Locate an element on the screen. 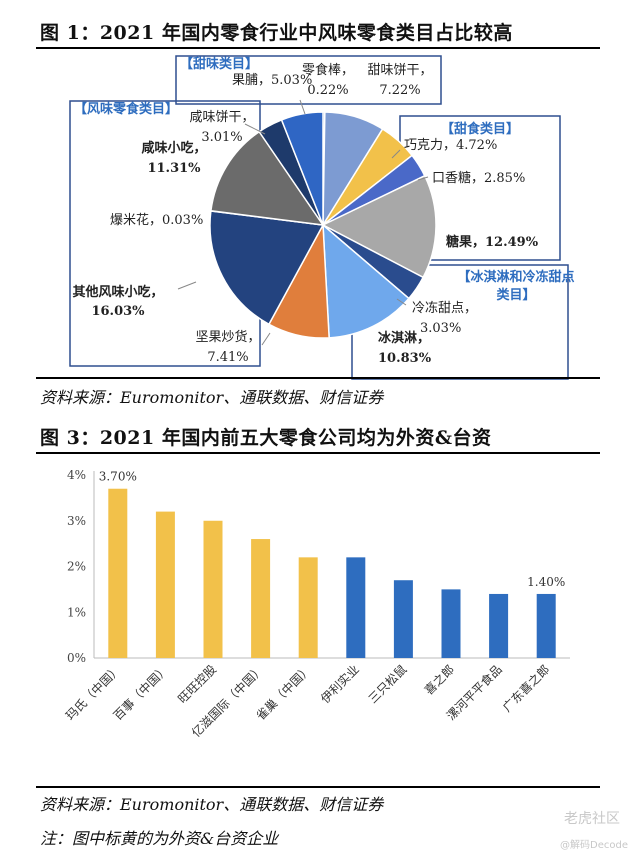  pie-label-name-7: 坚果炒货， is located at coordinates (227, 337).